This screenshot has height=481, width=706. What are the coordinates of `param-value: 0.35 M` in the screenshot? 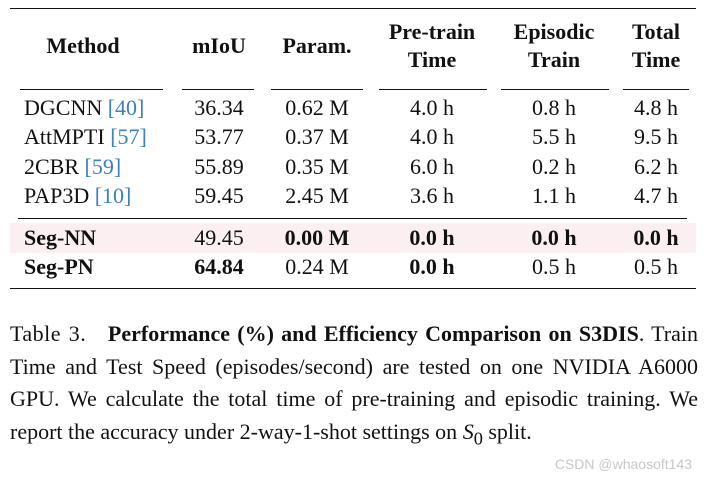 It's located at (317, 166).